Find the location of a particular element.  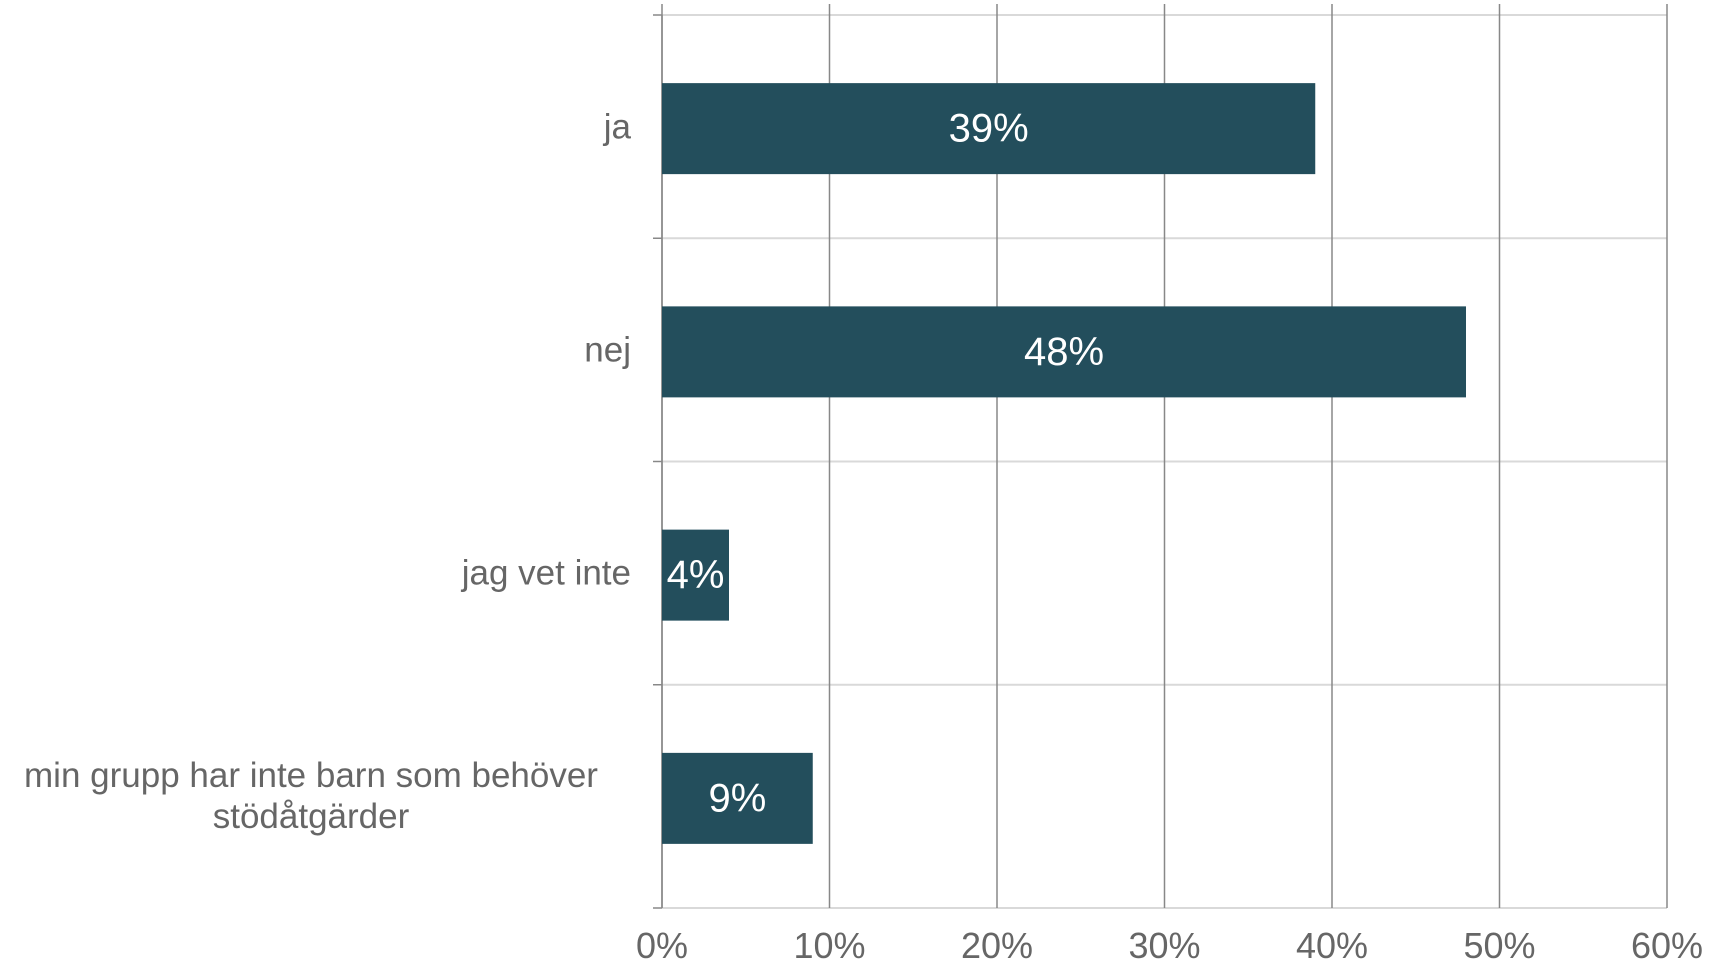

x-tick-label: 60% is located at coordinates (1667, 945).